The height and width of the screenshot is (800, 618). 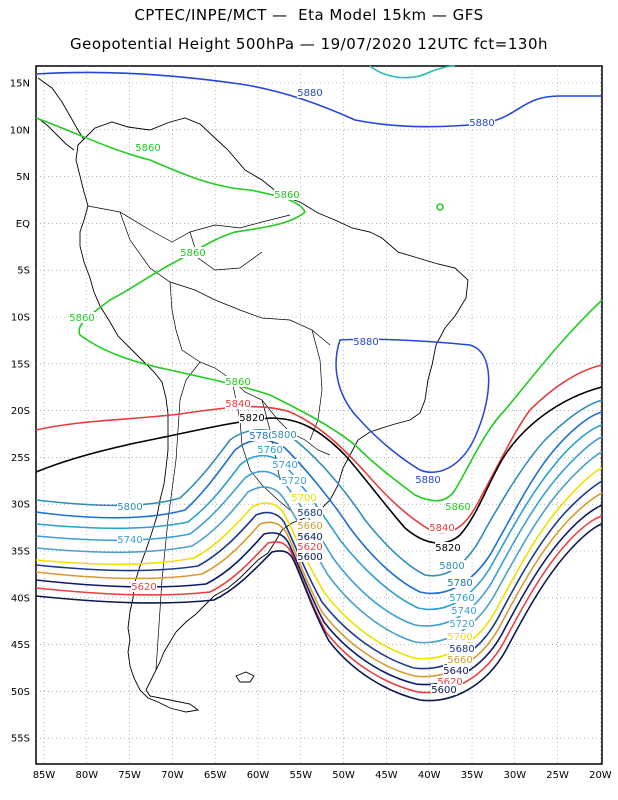 I want to click on lon-tick-label: 35W, so click(x=472, y=775).